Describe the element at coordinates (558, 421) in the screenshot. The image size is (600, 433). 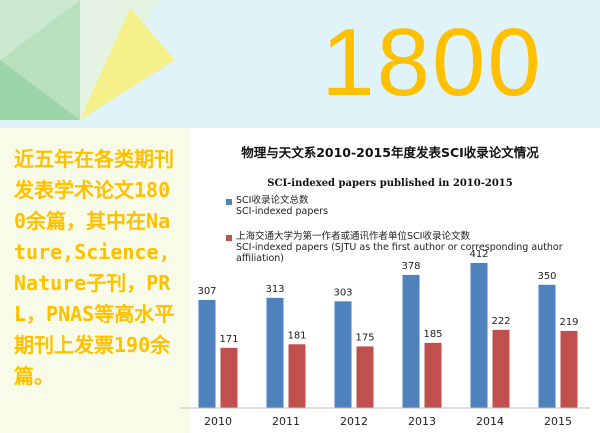
I see `x-tick-label-2015: 2015` at that location.